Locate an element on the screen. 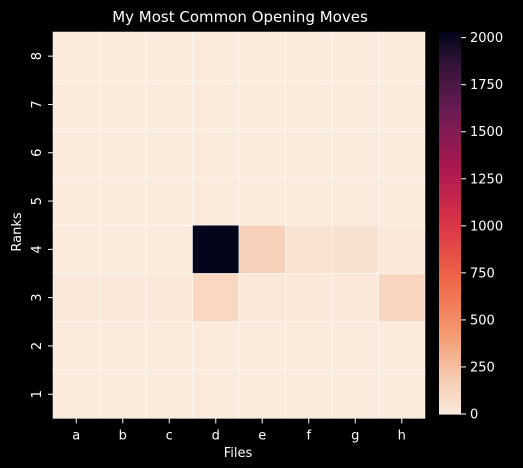 The image size is (523, 468). heatmap-cell-f3 is located at coordinates (309, 298).